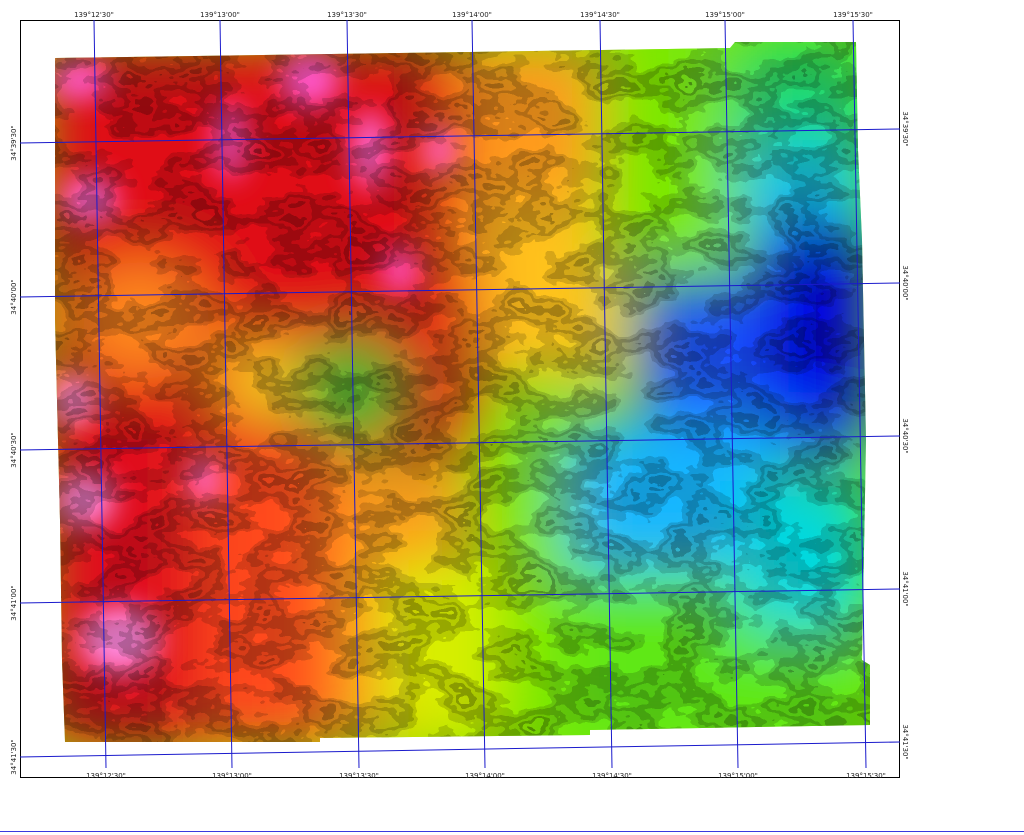  I want to click on bottom-longitude-label: 139°14'30", so click(612, 776).